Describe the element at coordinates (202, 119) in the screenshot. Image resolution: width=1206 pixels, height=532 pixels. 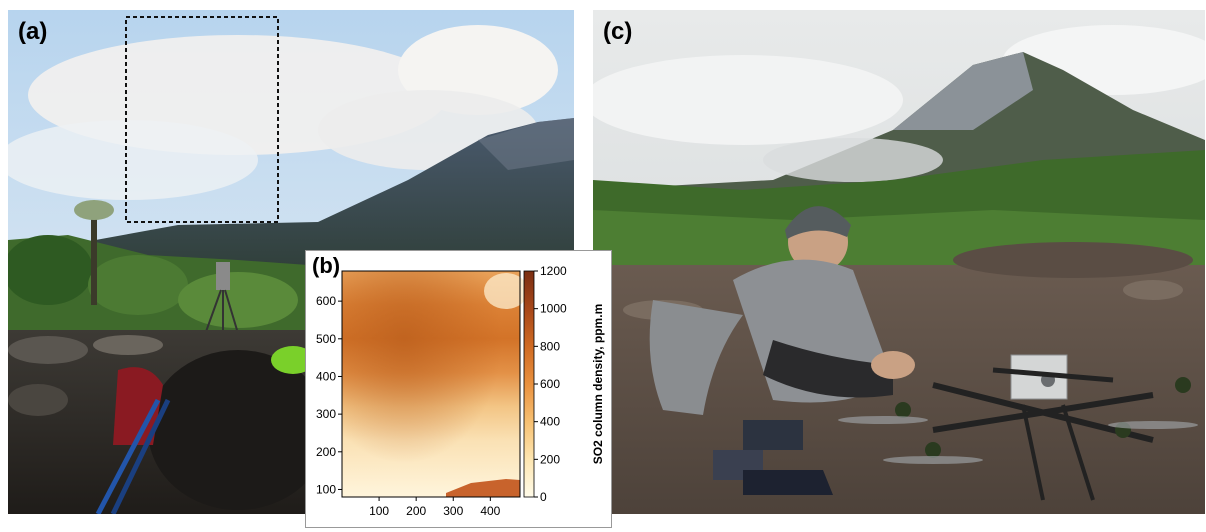
I see `measurement-region-box` at that location.